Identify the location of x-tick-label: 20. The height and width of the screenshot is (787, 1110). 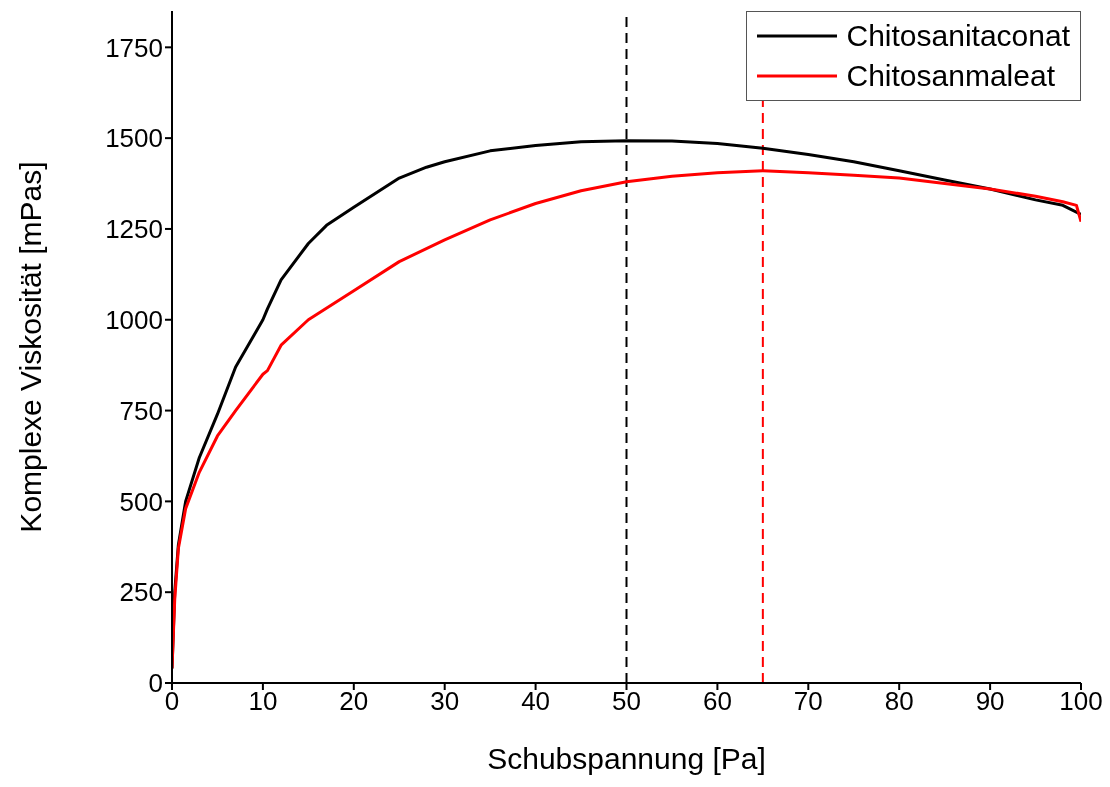
(354, 701).